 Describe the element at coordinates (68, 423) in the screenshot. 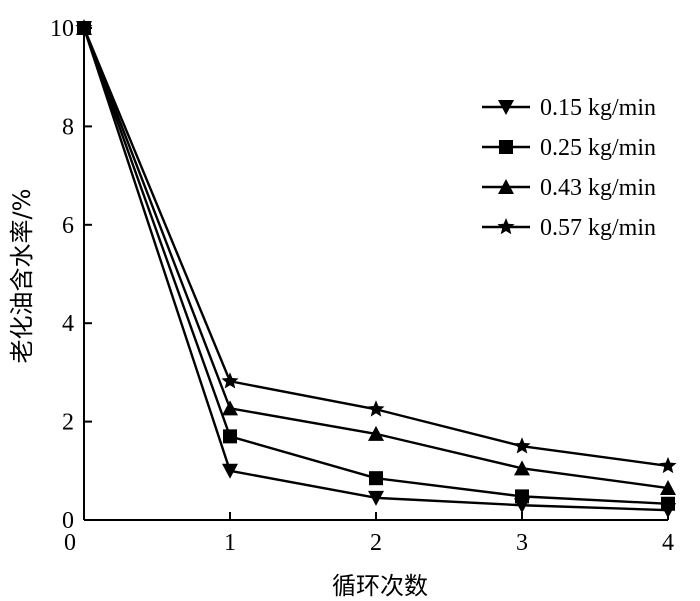

I see `y-tick-label: 2` at that location.